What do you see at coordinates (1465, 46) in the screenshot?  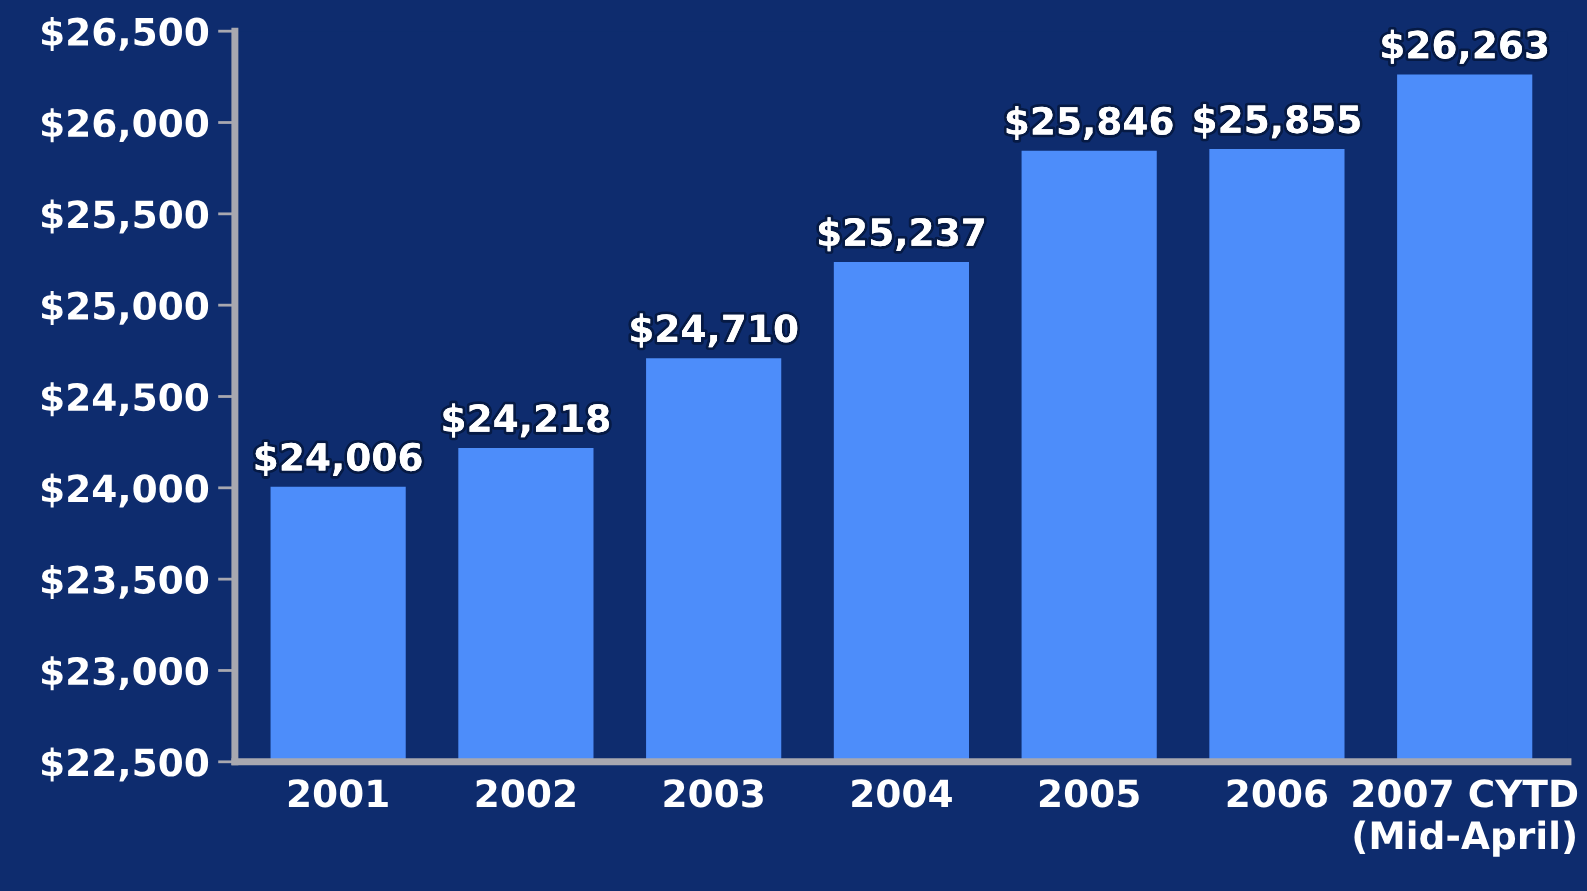 I see `data-label: $26,263` at bounding box center [1465, 46].